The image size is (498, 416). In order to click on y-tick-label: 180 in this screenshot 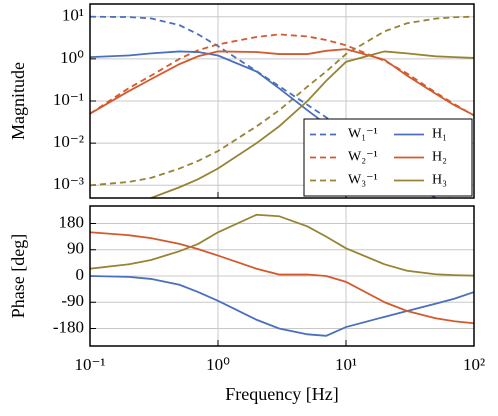, I will do `click(72, 221)`.